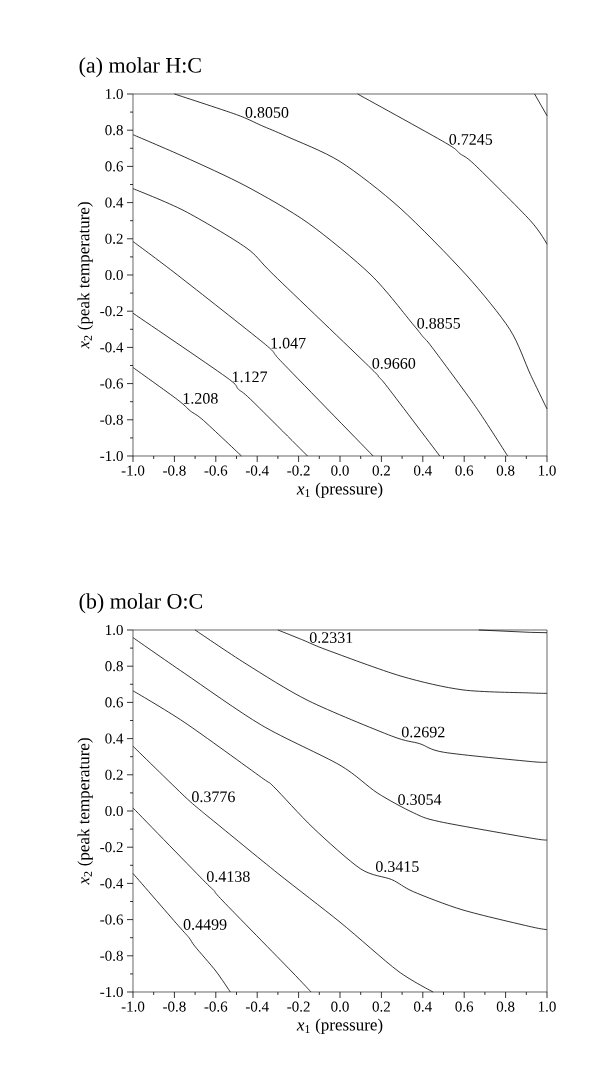 The height and width of the screenshot is (1090, 590). What do you see at coordinates (228, 876) in the screenshot?
I see `series-label: 0.4138` at bounding box center [228, 876].